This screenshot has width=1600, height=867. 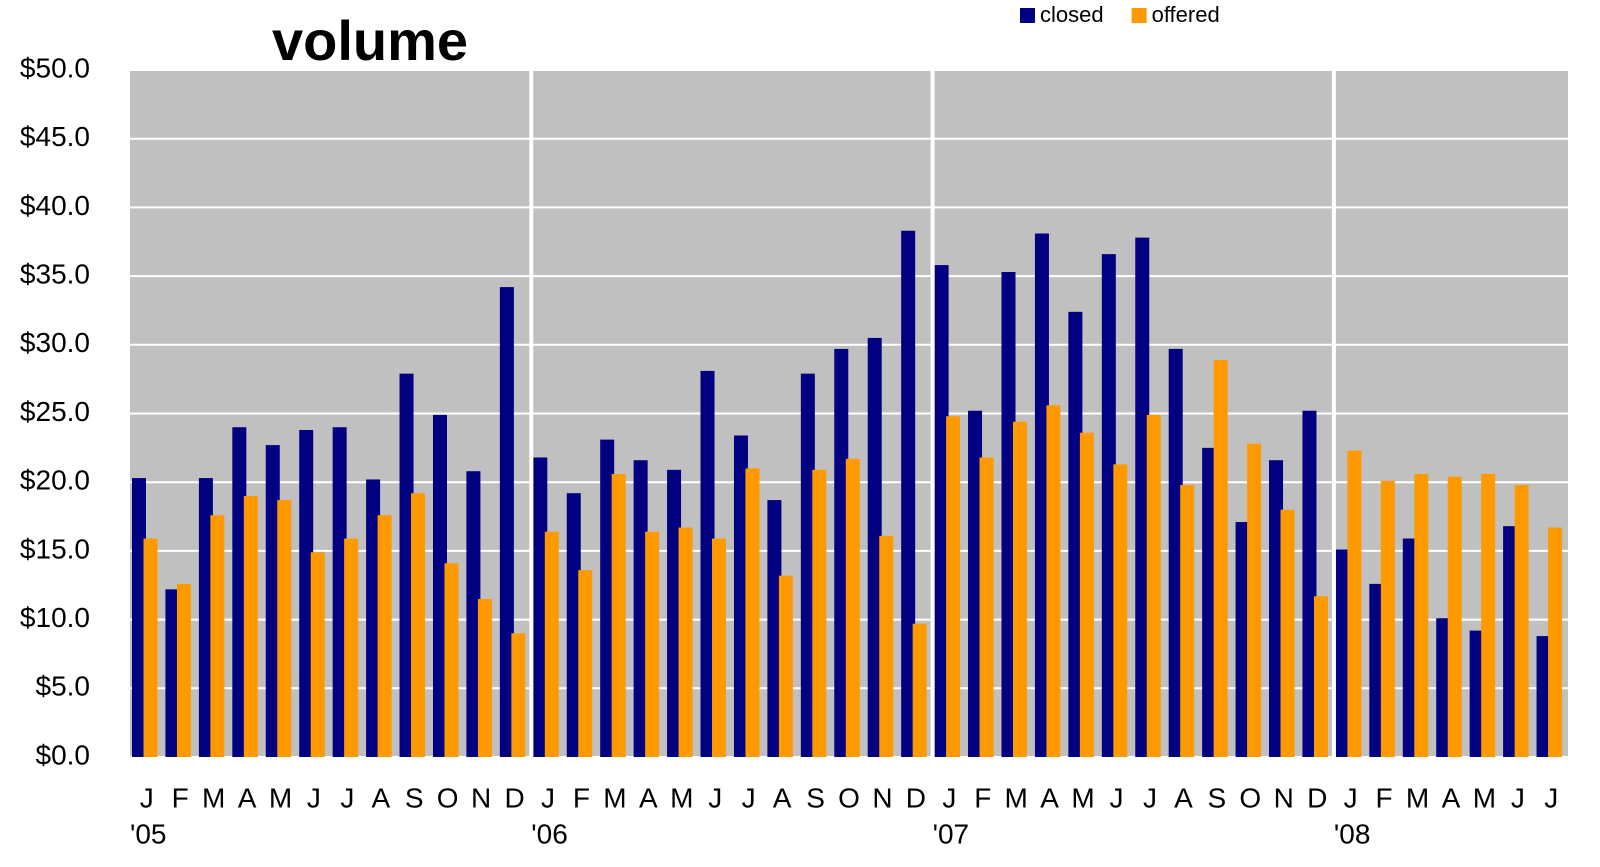 What do you see at coordinates (55, 342) in the screenshot?
I see `y-tick-label: $30.0` at bounding box center [55, 342].